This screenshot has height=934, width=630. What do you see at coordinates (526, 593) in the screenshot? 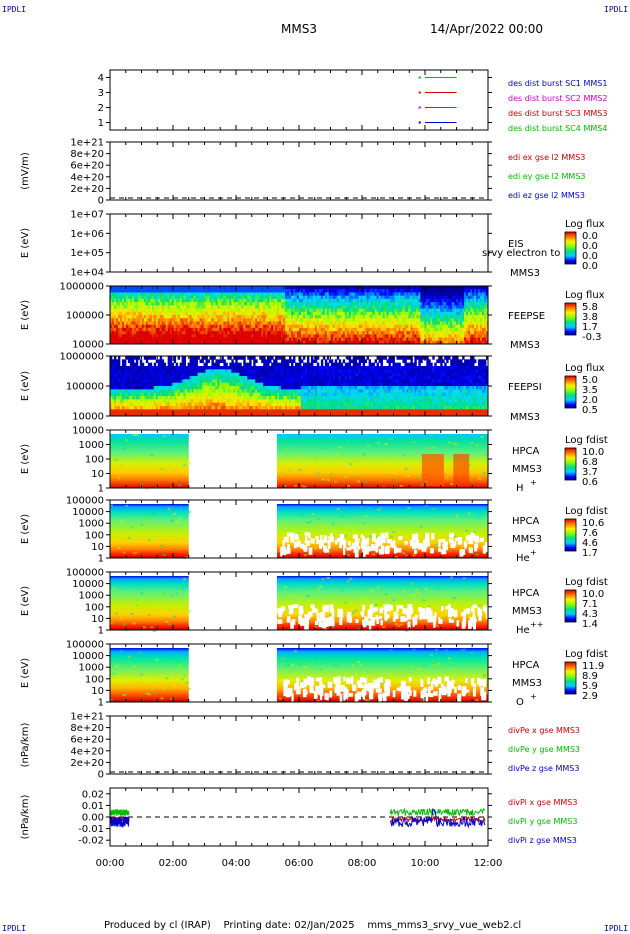
I see `instrument-label-hpca_he2: HPCA` at bounding box center [526, 593].